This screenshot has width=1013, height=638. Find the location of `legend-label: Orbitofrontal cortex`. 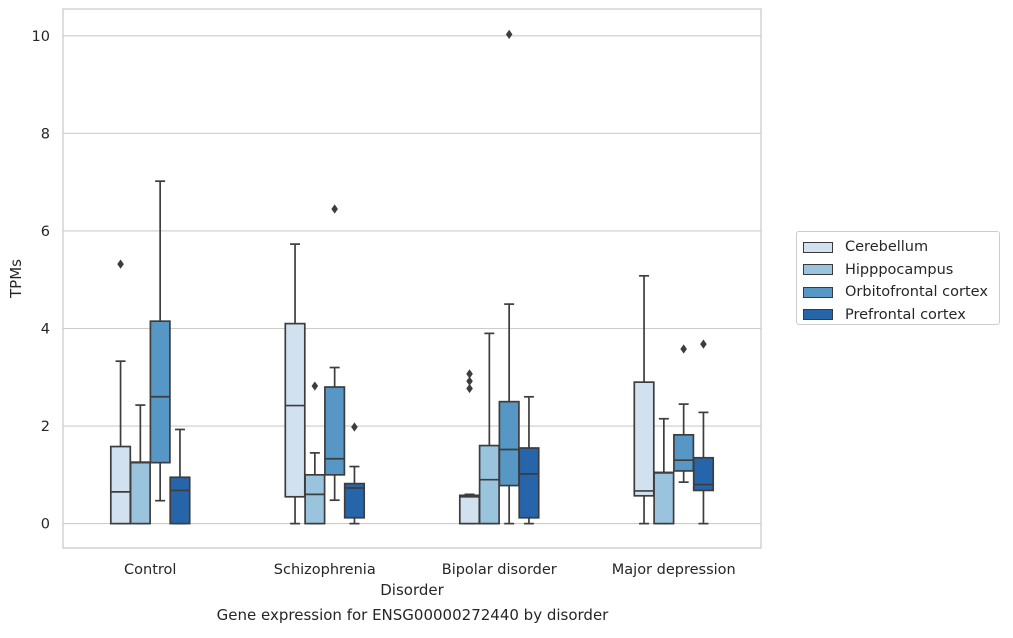

legend-label: Orbitofrontal cortex is located at coordinates (916, 292).